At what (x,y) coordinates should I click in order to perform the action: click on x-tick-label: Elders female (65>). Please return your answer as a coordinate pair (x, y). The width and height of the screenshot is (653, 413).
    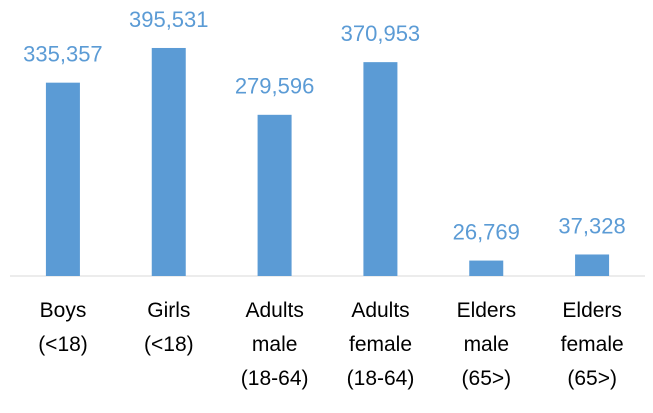
    Looking at the image, I should click on (592, 344).